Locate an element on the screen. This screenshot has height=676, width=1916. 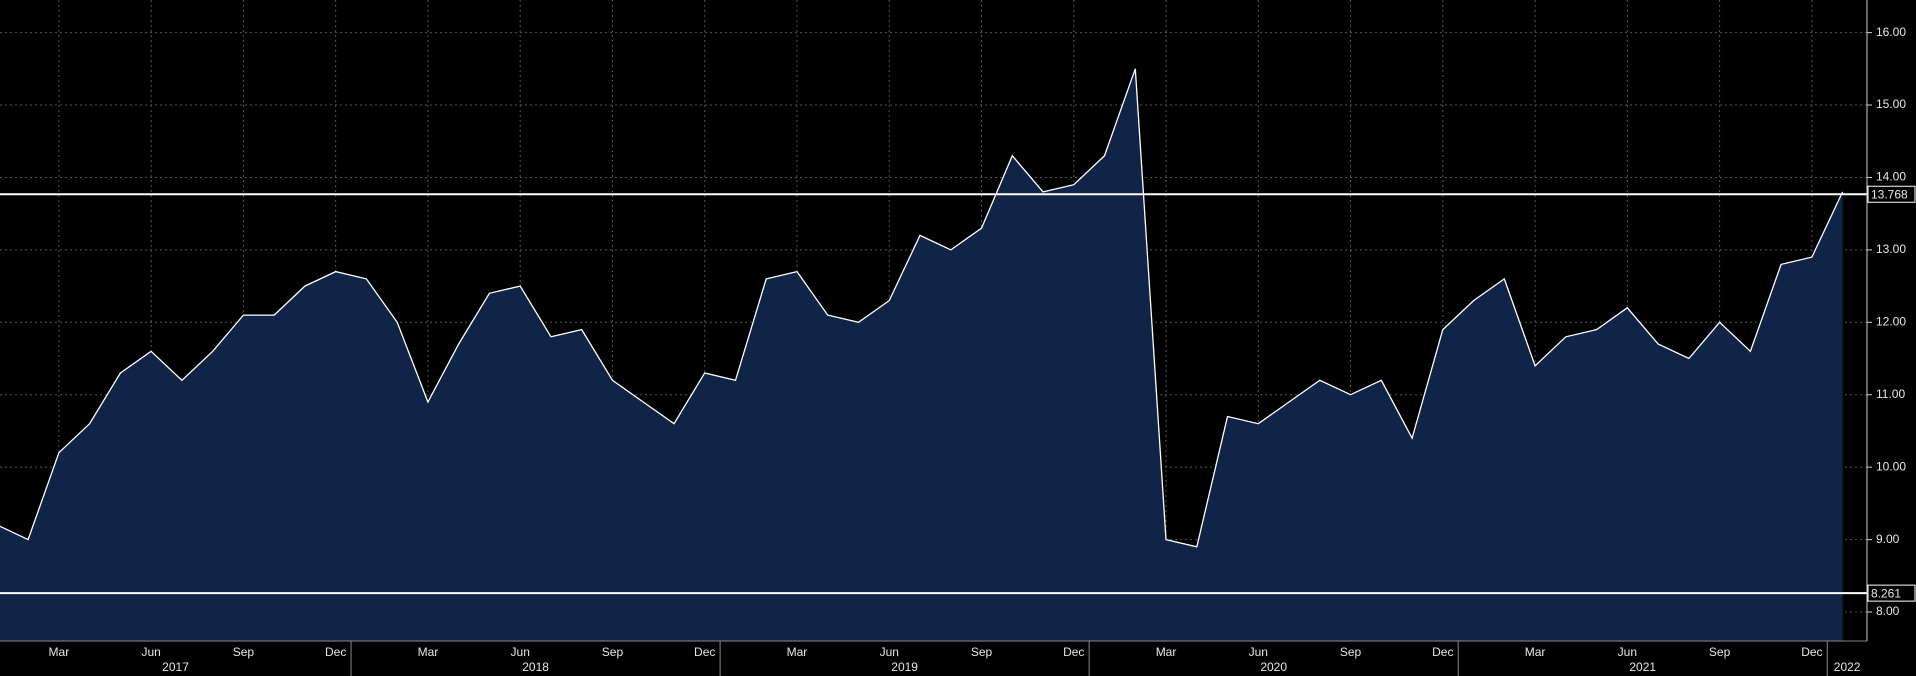
year-label: 2017 is located at coordinates (175, 667).